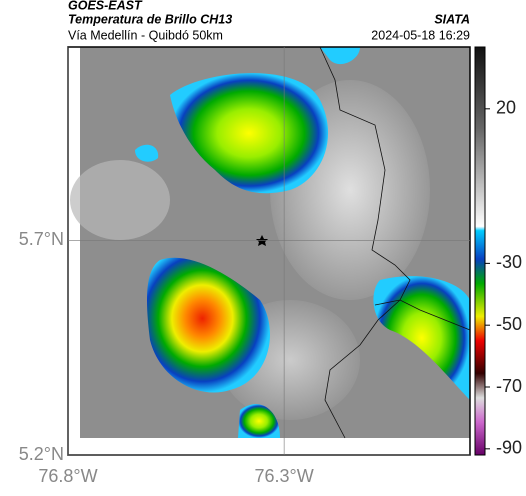 The image size is (526, 496). What do you see at coordinates (105, 6) in the screenshot?
I see `satellite: GOES-EAST` at bounding box center [105, 6].